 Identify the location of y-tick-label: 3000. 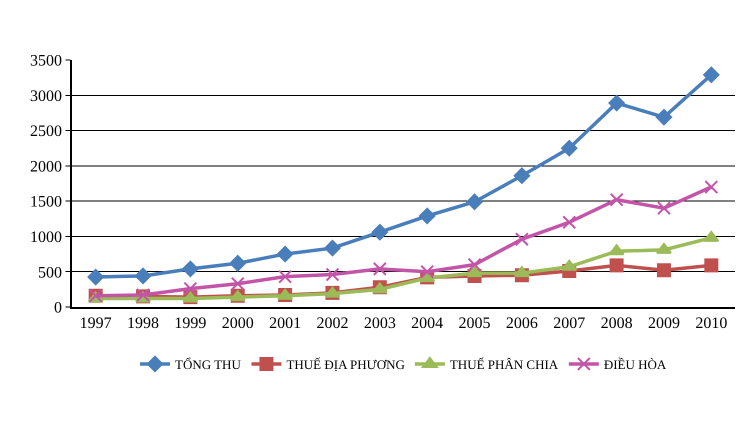
(46, 96).